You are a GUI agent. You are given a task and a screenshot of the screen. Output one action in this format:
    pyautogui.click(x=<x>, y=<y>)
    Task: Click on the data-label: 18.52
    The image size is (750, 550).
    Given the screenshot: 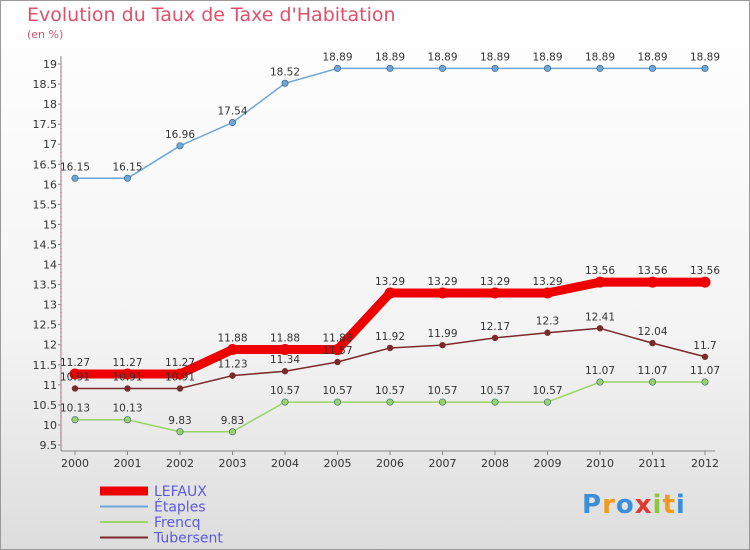 What is the action you would take?
    pyautogui.click(x=285, y=72)
    